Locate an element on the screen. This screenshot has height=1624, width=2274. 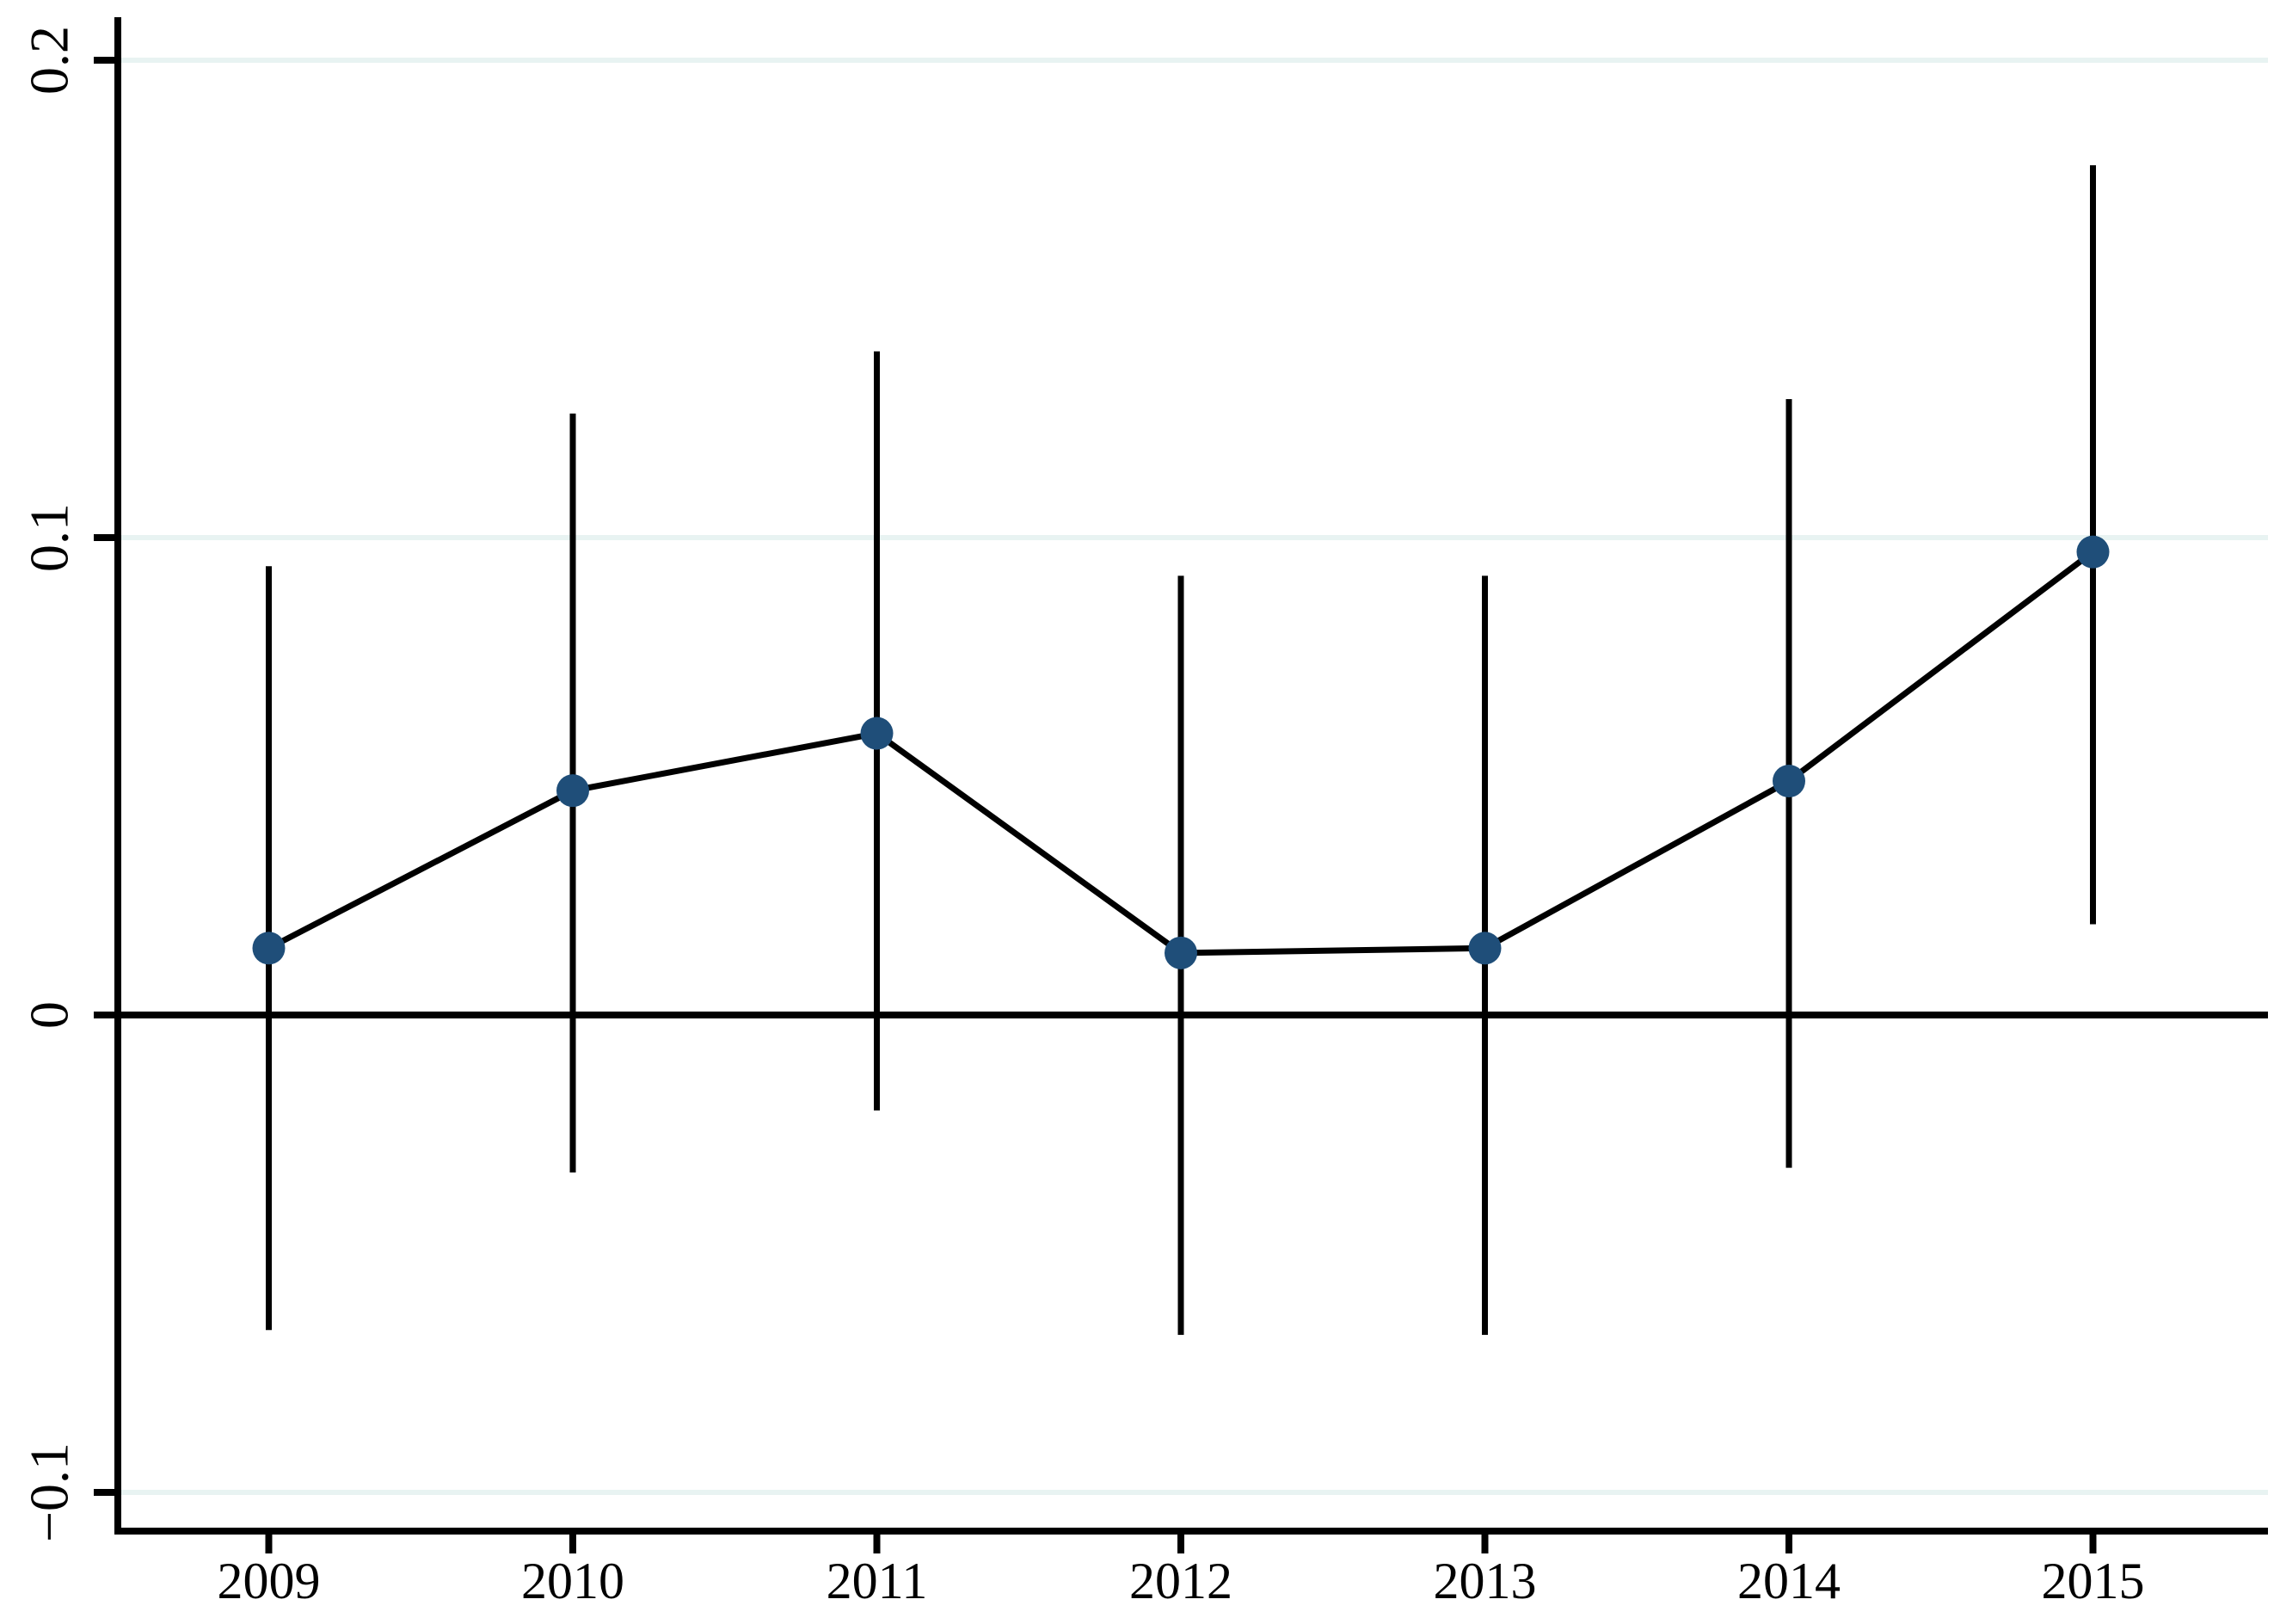
y-tick-label: 0.2 is located at coordinates (49, 60).